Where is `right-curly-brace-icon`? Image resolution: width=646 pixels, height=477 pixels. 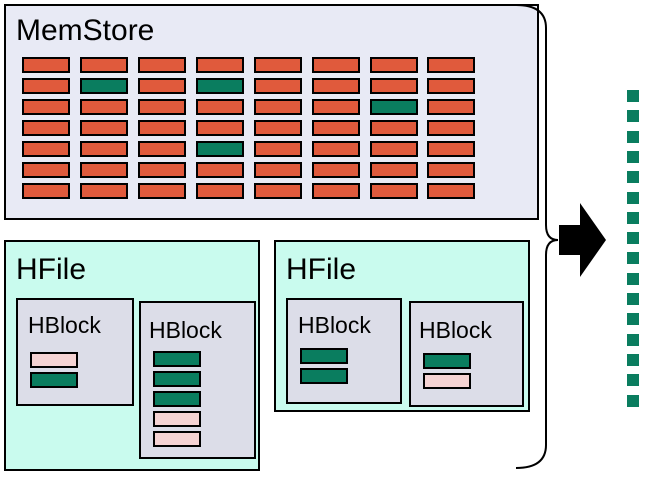 right-curly-brace-icon is located at coordinates (537, 236).